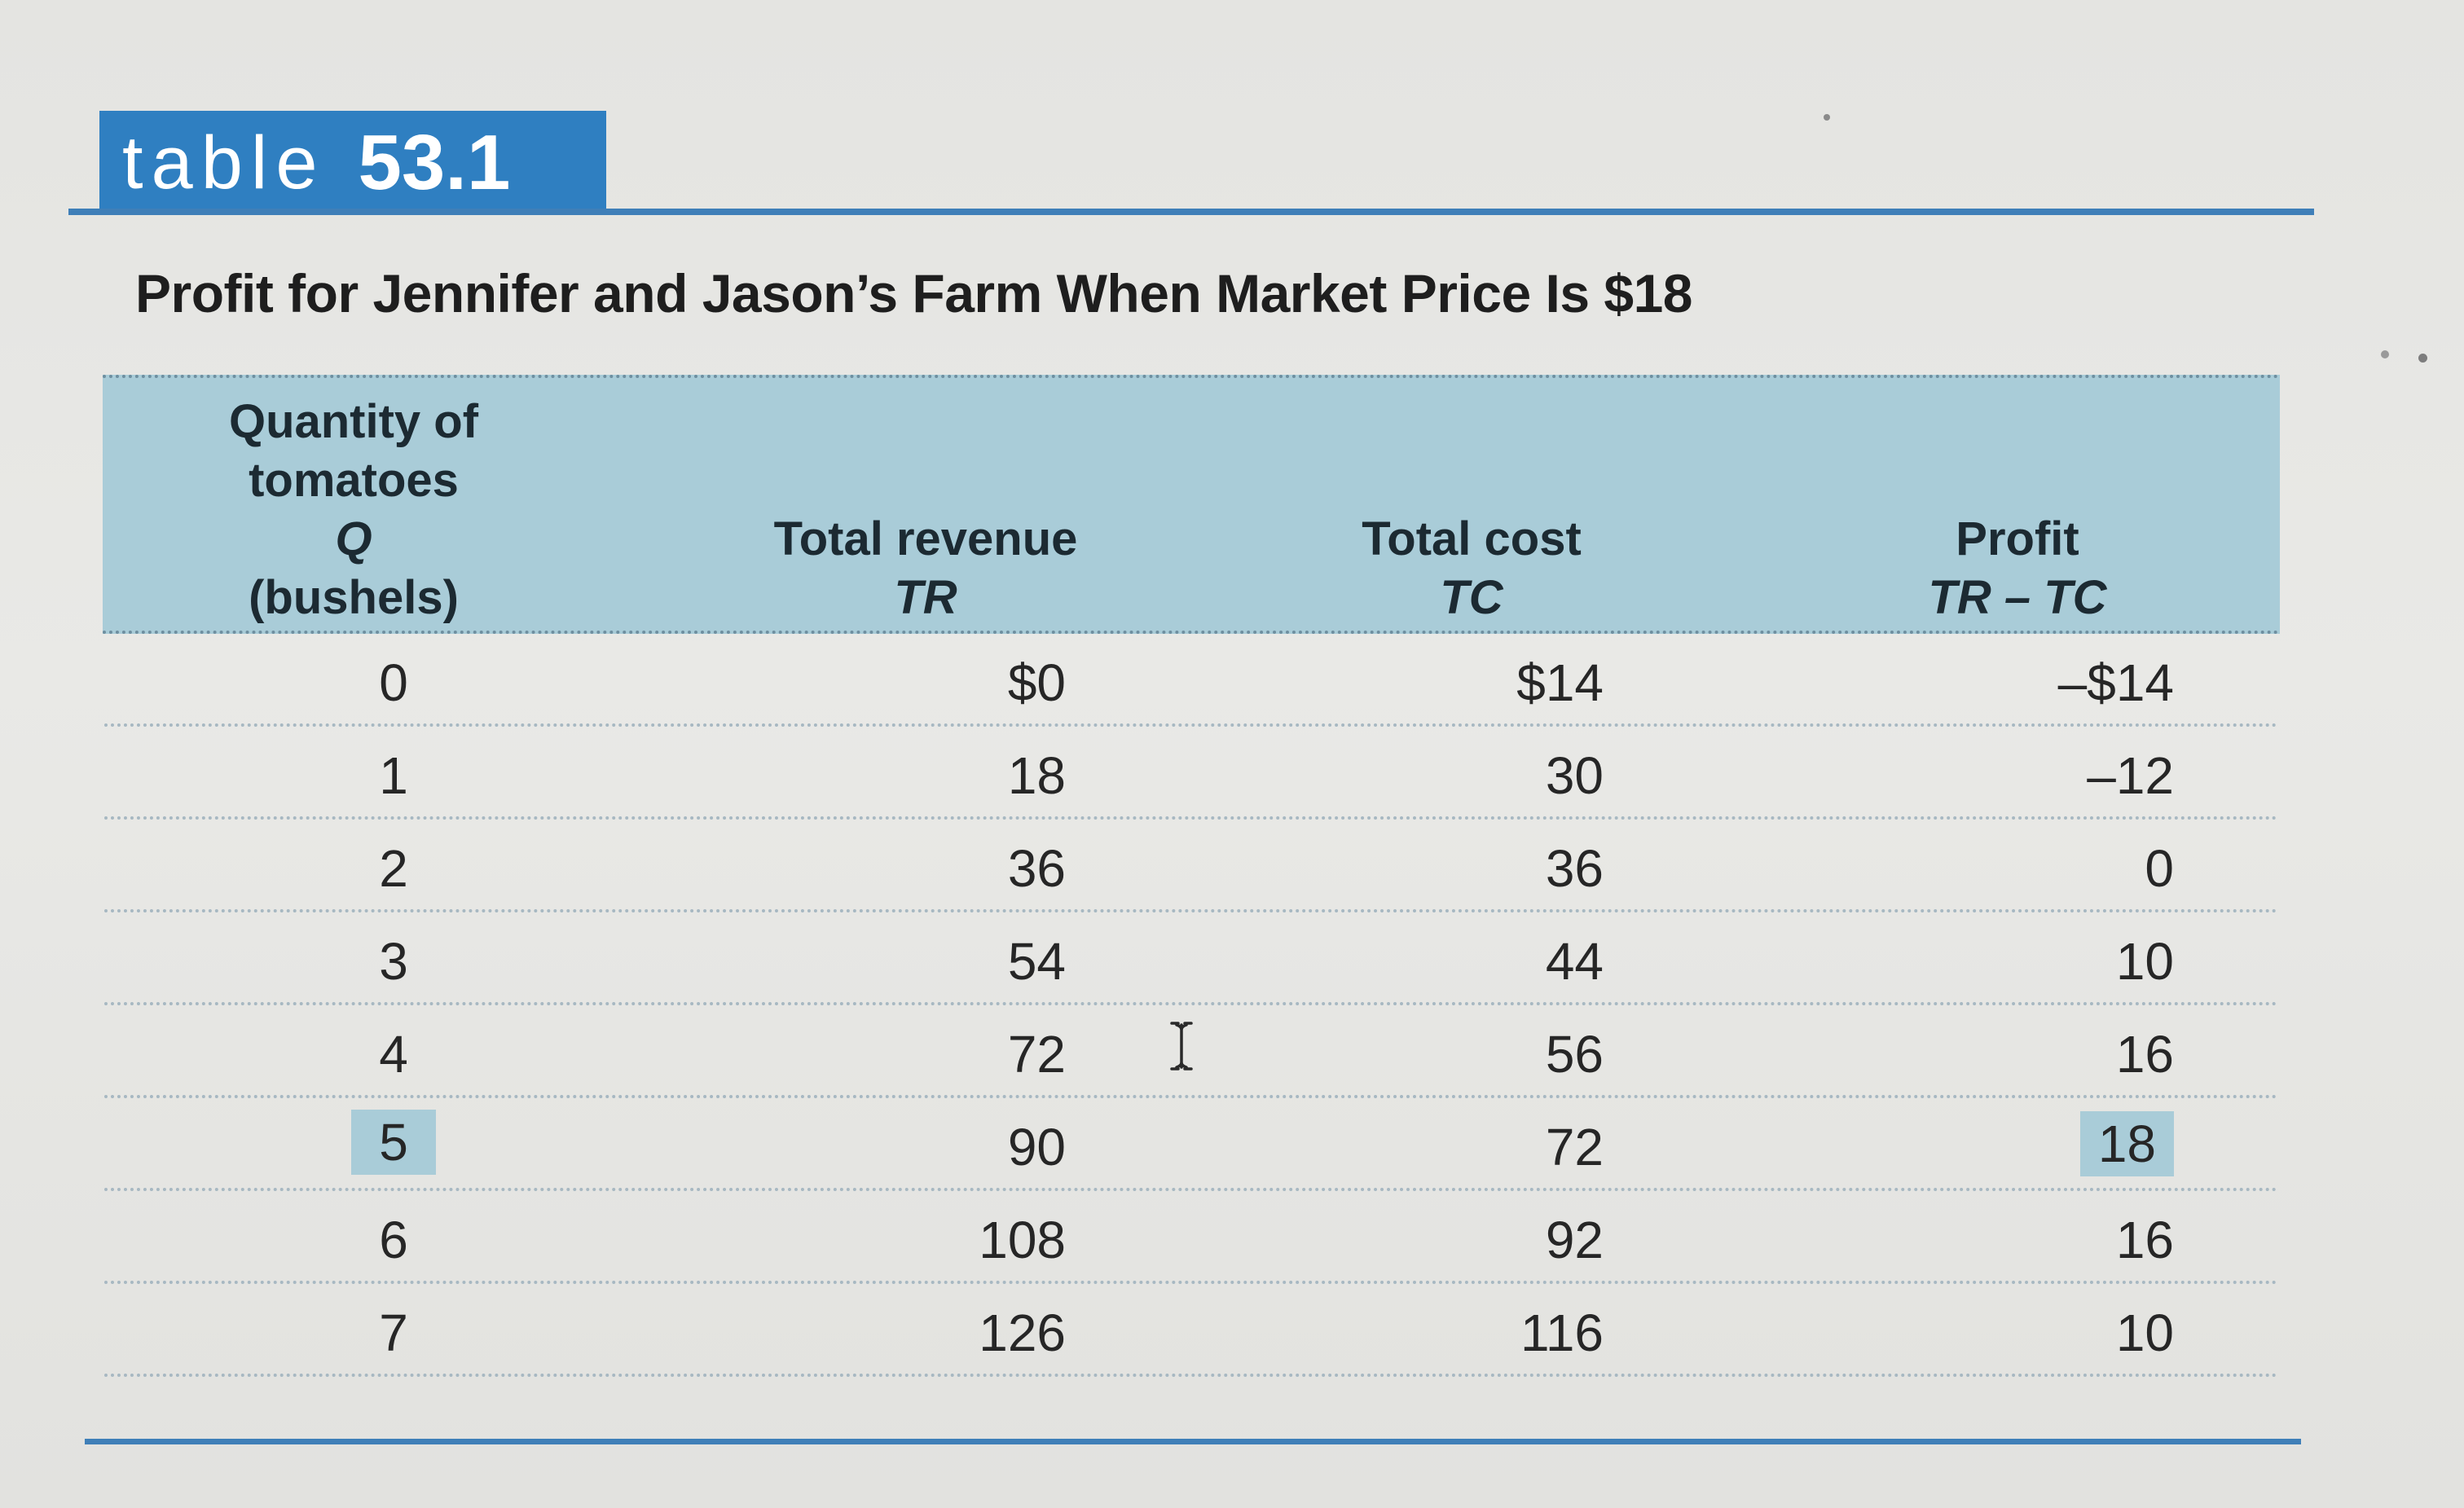  What do you see at coordinates (353, 510) in the screenshot?
I see `header-quantity: Quantity of tomatoes Q (bushels)` at bounding box center [353, 510].